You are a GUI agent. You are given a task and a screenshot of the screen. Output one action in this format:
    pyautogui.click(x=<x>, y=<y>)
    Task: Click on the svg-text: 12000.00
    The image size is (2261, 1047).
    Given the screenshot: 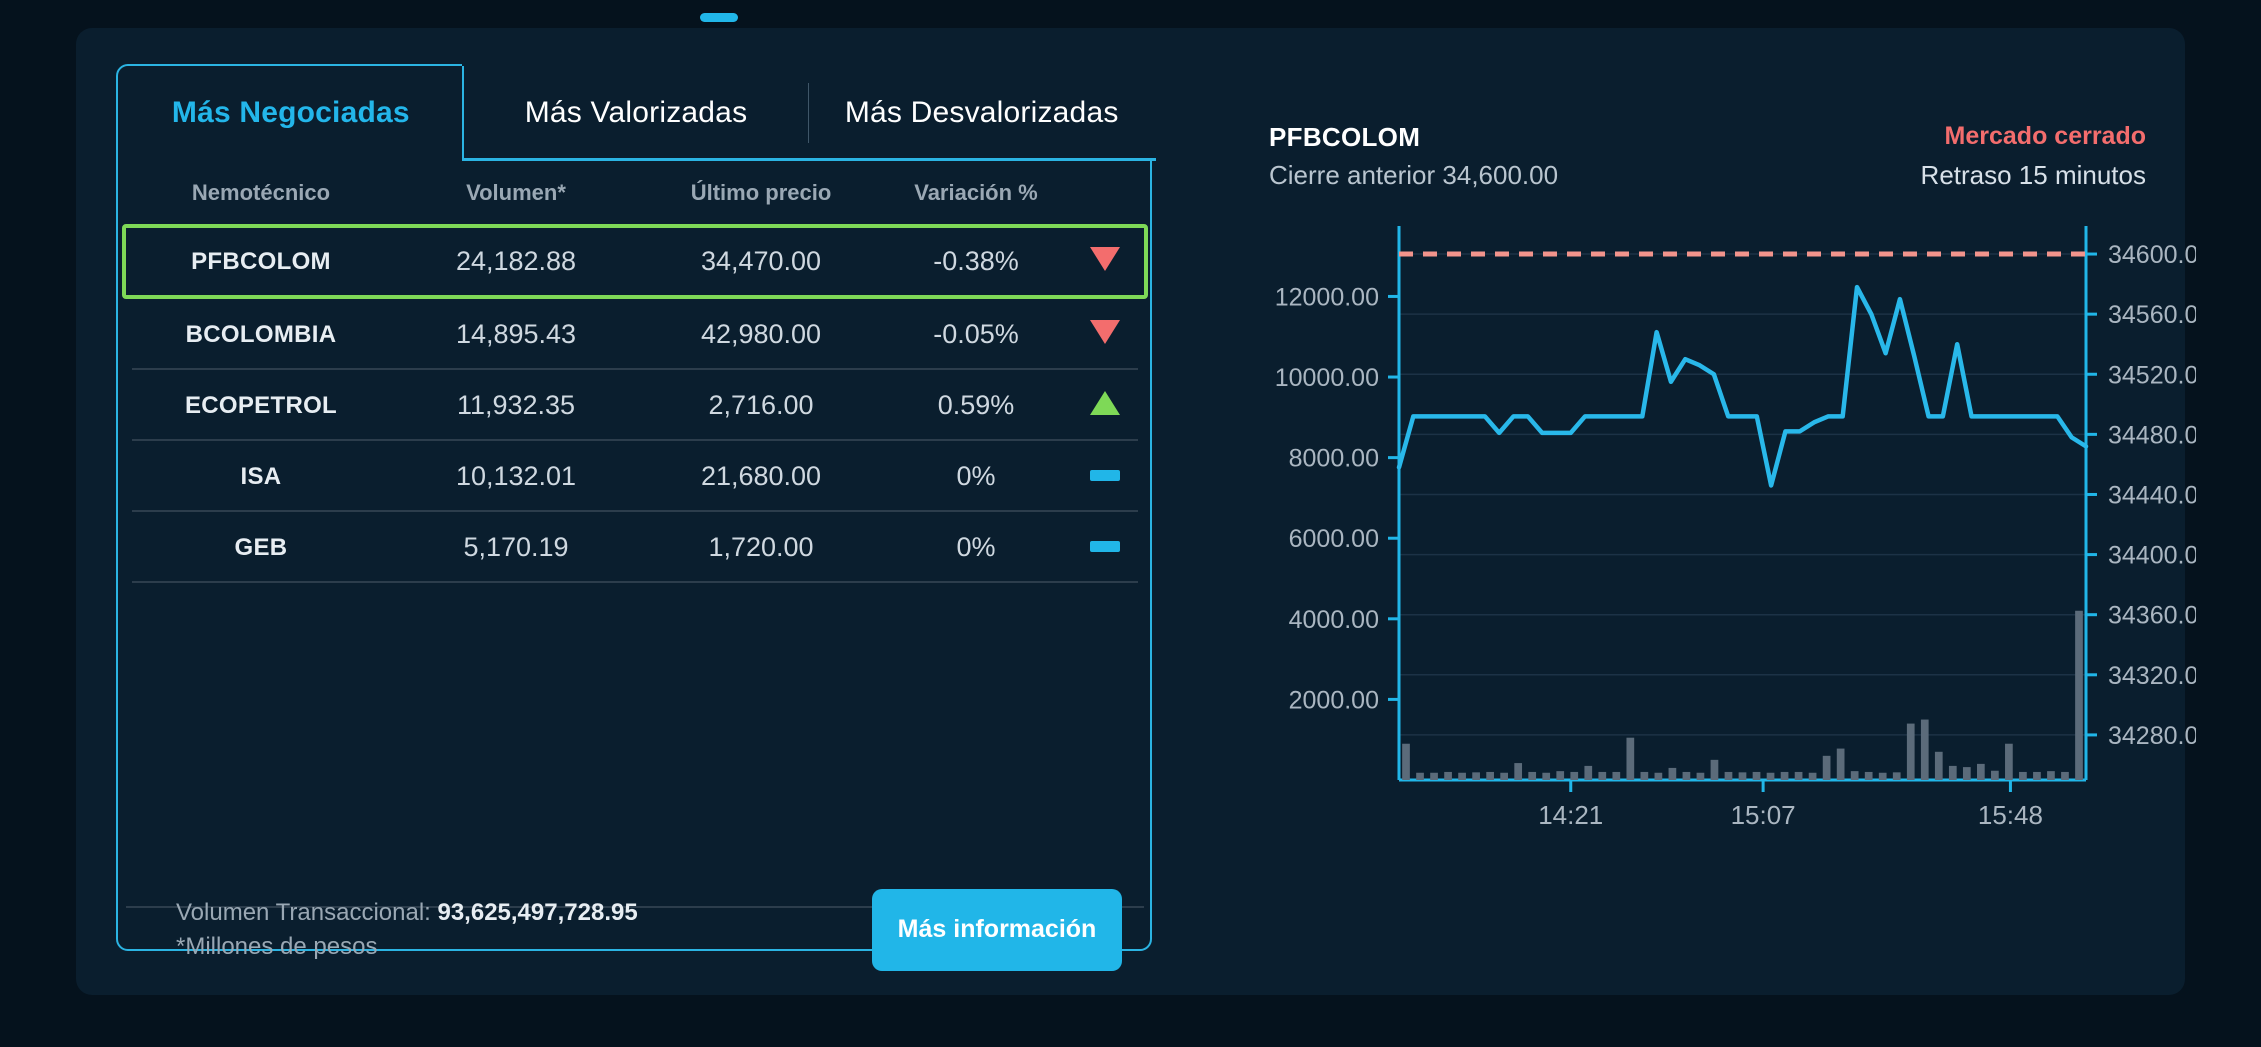 What is the action you would take?
    pyautogui.click(x=1327, y=297)
    